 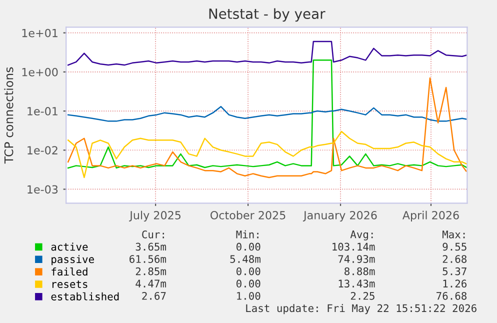 I want to click on text: Cur:, so click(x=153, y=234).